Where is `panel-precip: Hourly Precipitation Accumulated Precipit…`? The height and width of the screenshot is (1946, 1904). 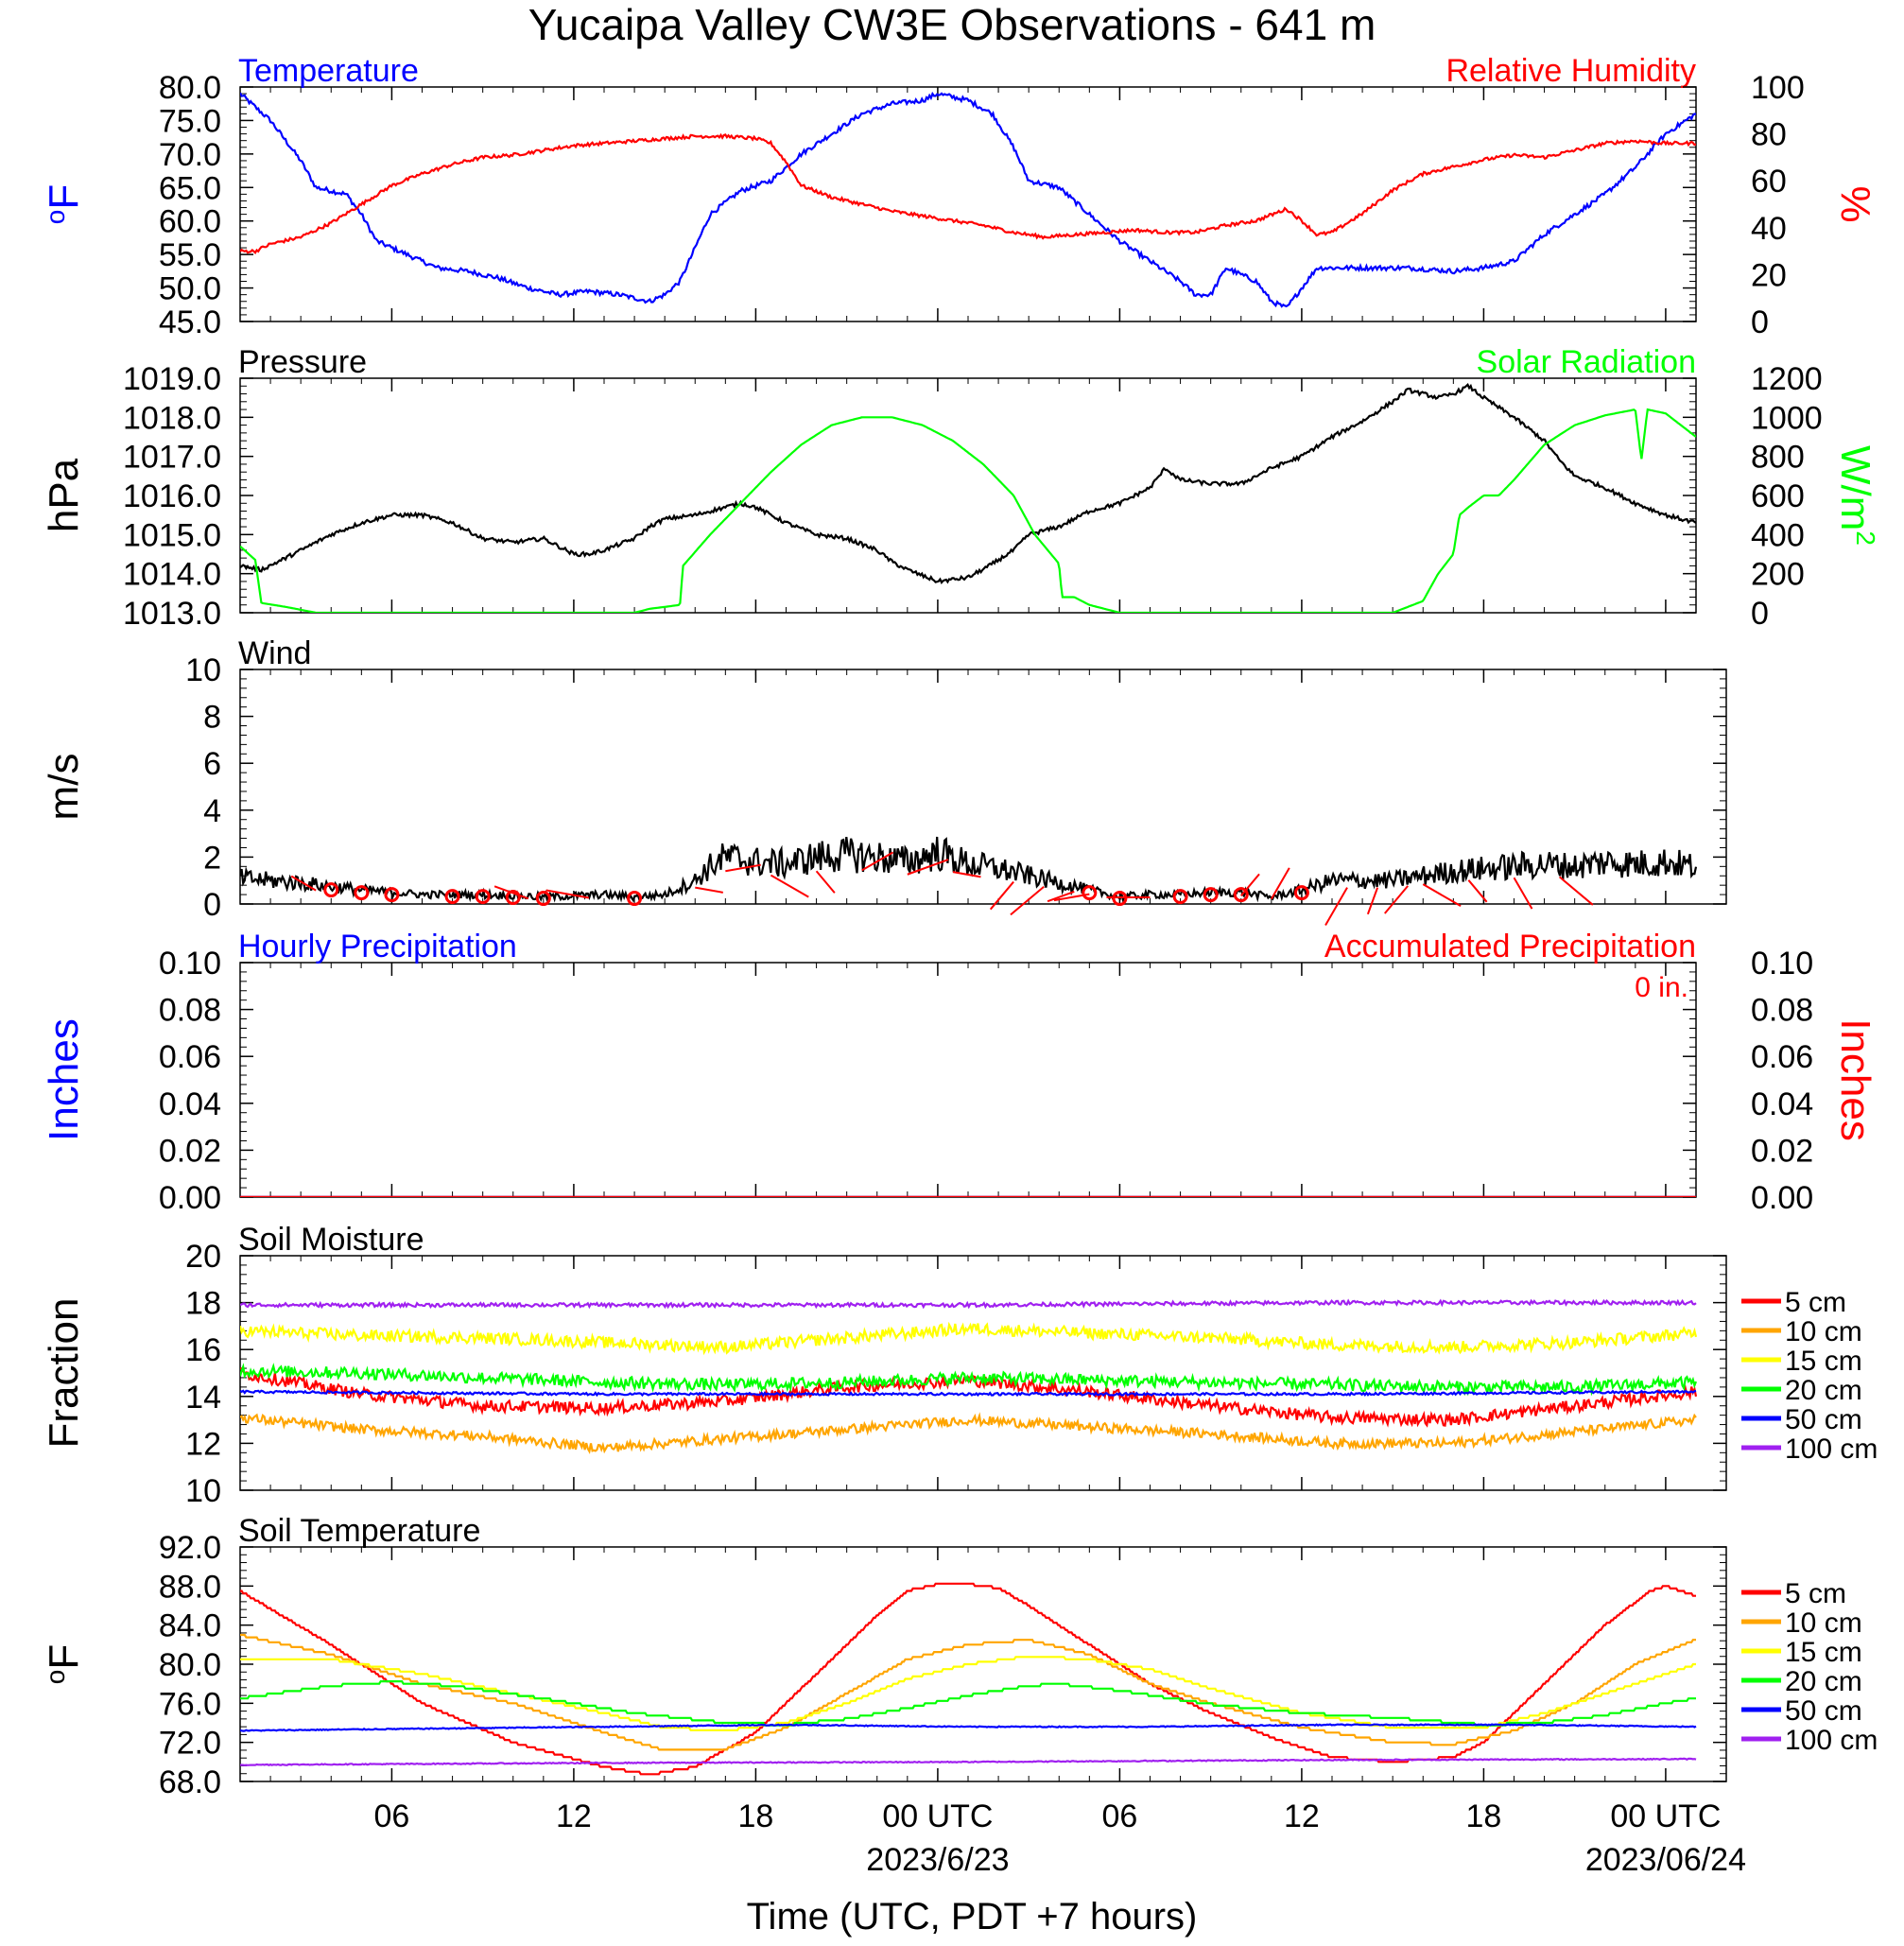 panel-precip: Hourly Precipitation Accumulated Precipit… is located at coordinates (959, 1073).